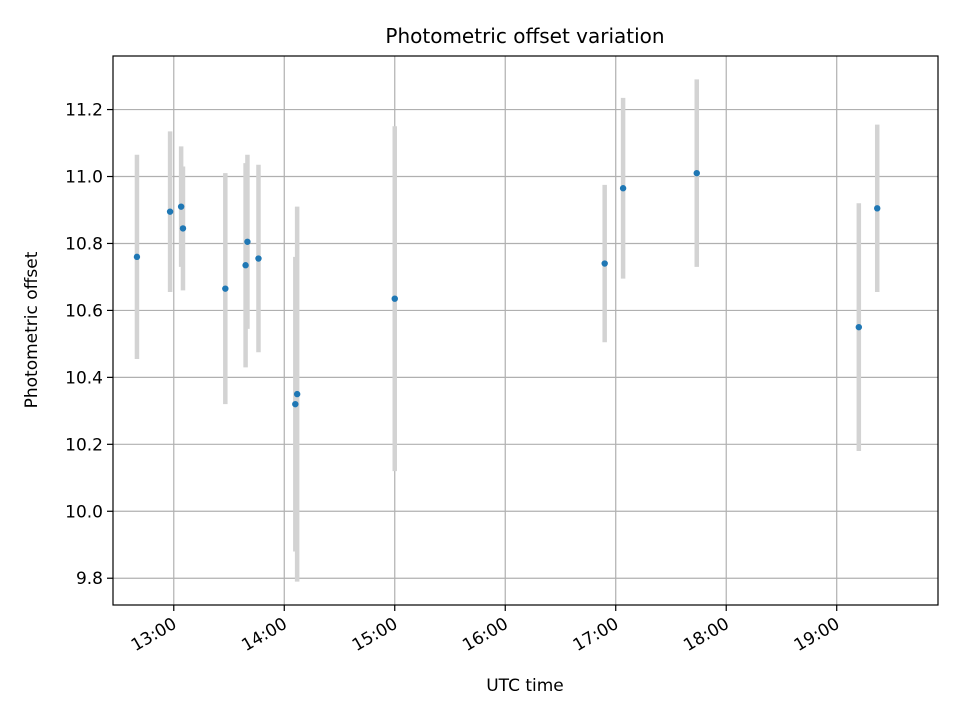  I want to click on y-axis-label: Photometric offset, so click(32, 329).